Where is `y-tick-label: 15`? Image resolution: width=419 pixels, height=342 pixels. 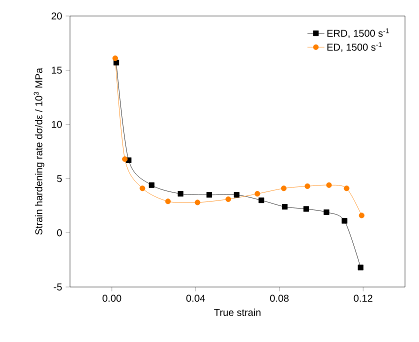 y-tick-label: 15 is located at coordinates (57, 70).